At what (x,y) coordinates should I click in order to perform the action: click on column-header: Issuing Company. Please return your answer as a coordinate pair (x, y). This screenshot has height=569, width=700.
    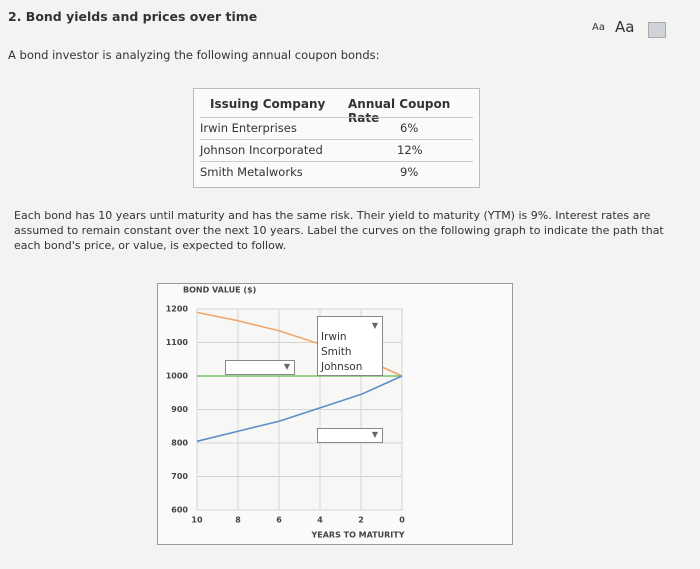
    Looking at the image, I should click on (268, 104).